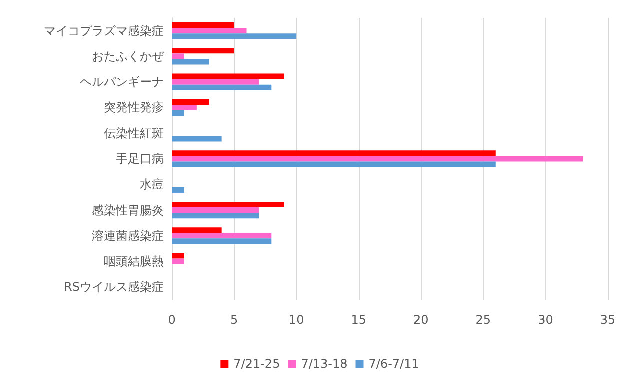  I want to click on y-tick-label: ヘルパンギーナ, so click(122, 82).